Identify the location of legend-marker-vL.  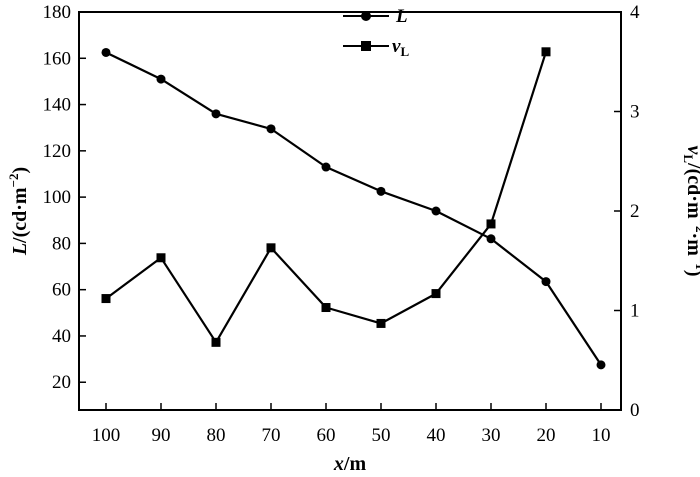
(366, 46).